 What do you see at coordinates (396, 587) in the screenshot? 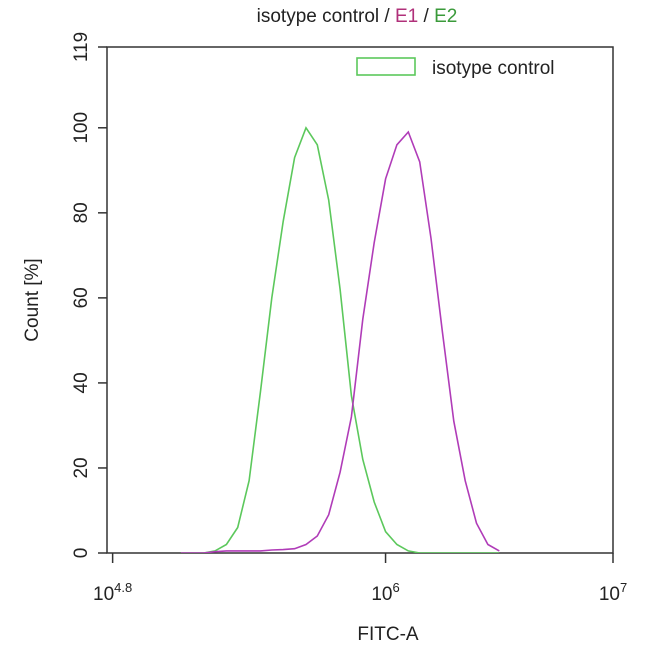
I see `x-tick-exponent: 6` at bounding box center [396, 587].